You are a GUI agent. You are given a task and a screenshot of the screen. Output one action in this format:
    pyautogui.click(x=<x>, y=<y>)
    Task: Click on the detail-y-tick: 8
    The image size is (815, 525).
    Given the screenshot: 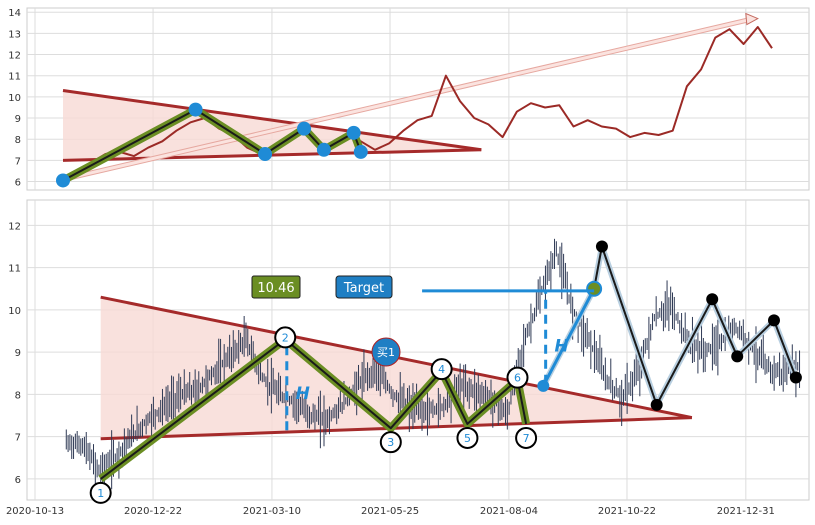 What is the action you would take?
    pyautogui.click(x=18, y=395)
    